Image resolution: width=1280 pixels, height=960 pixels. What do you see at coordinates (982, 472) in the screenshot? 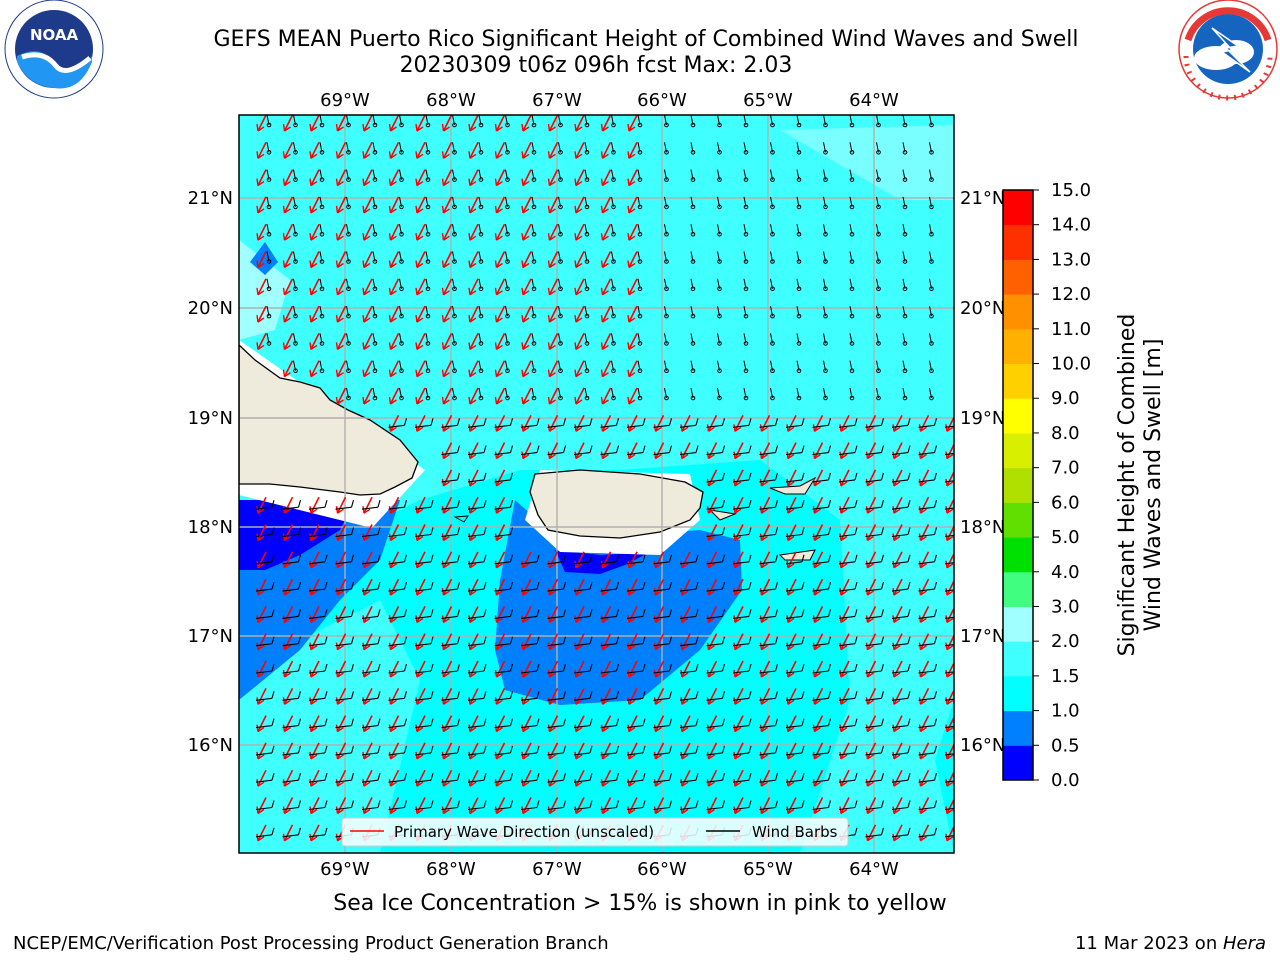
I see `lat-labels-right: 21°N 20°N 19°N 18°N 17°N 16°N` at bounding box center [982, 472].